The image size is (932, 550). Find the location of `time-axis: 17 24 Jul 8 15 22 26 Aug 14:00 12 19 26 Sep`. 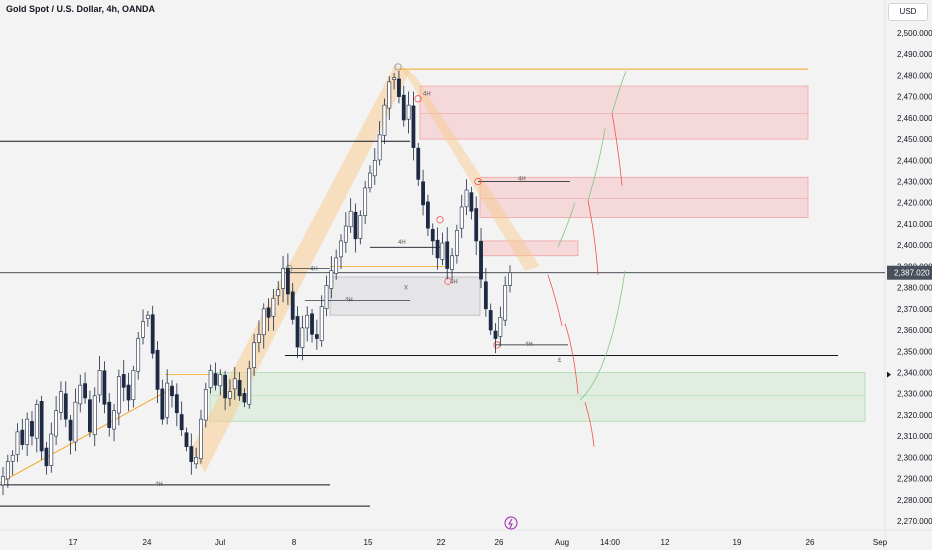

time-axis: 17 24 Jul 8 15 22 26 Aug 14:00 12 19 26 Sep is located at coordinates (478, 531).